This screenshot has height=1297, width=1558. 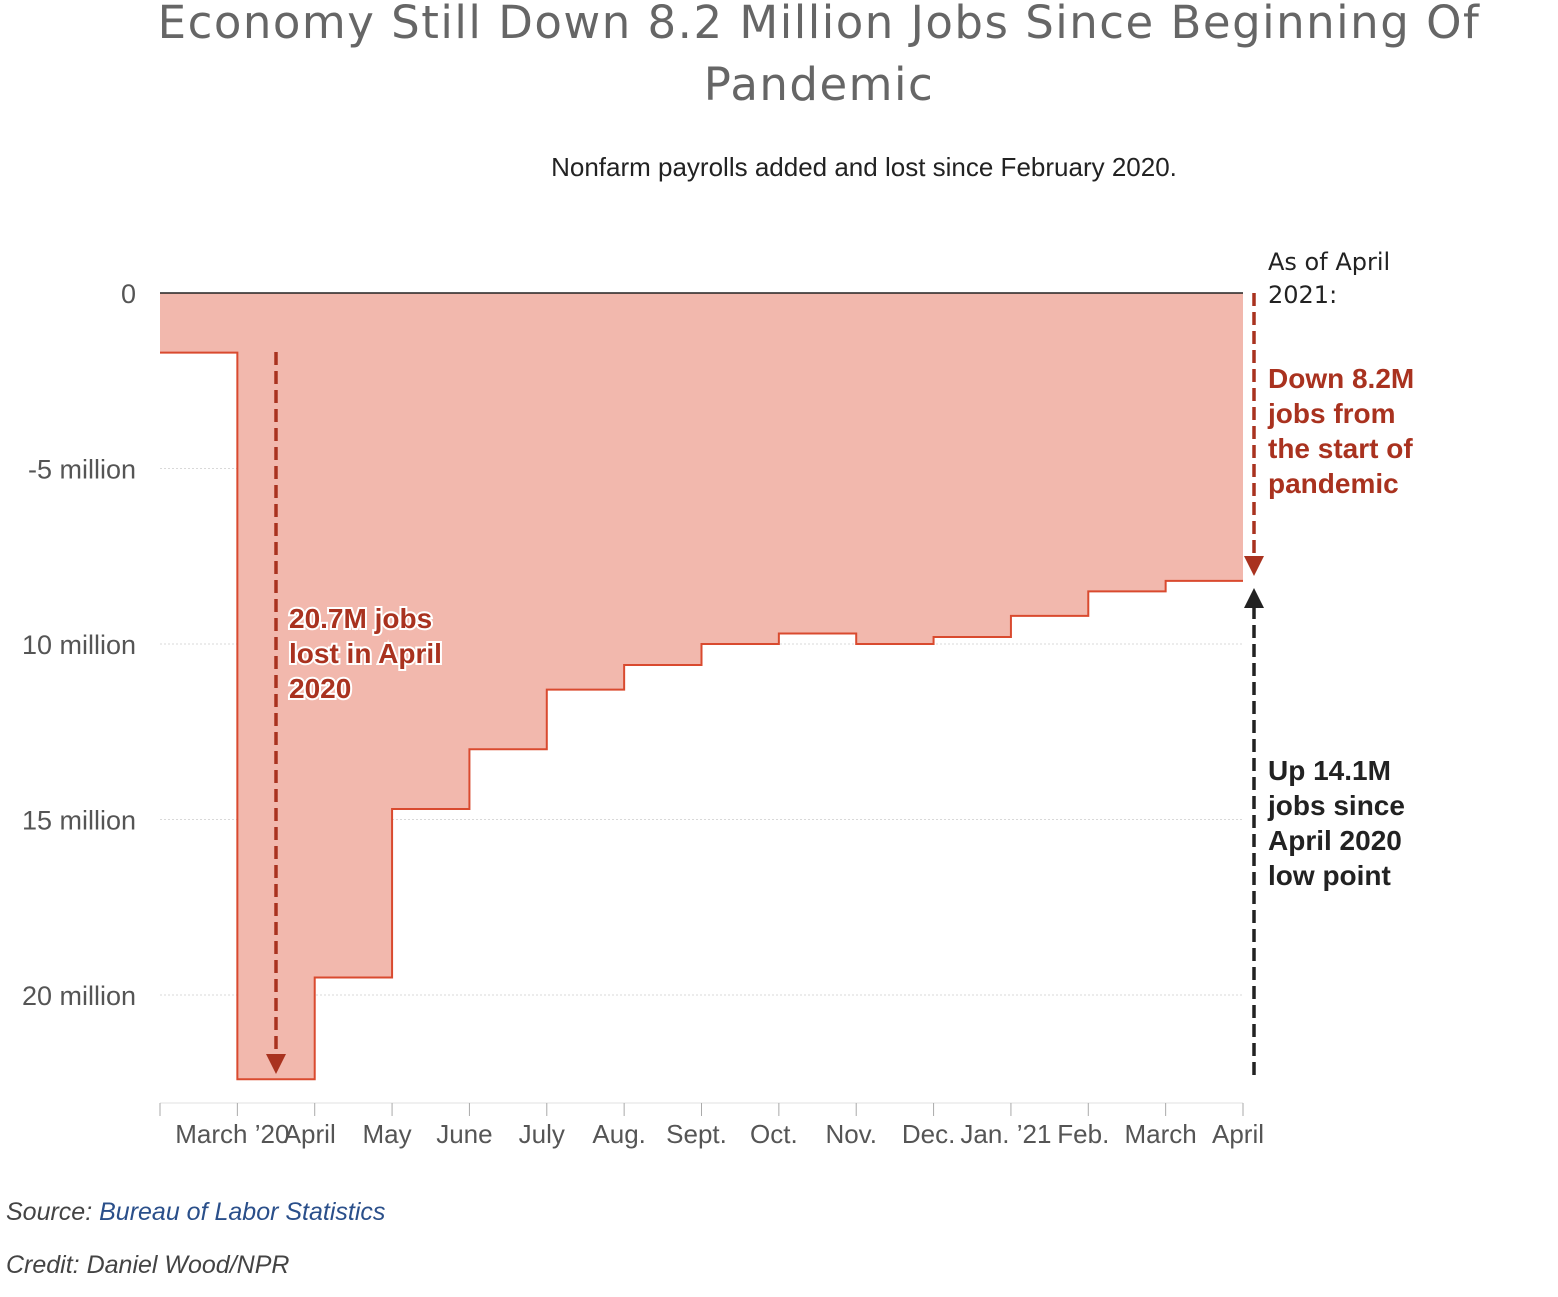 What do you see at coordinates (276, 1064) in the screenshot?
I see `april-drop-arrow-head` at bounding box center [276, 1064].